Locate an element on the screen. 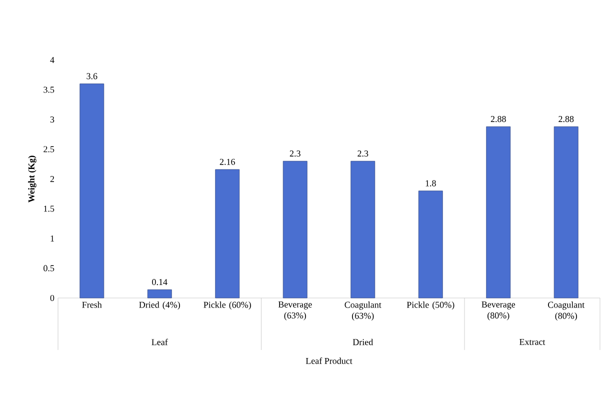 The height and width of the screenshot is (412, 611). y-tick-label: 3 is located at coordinates (52, 119).